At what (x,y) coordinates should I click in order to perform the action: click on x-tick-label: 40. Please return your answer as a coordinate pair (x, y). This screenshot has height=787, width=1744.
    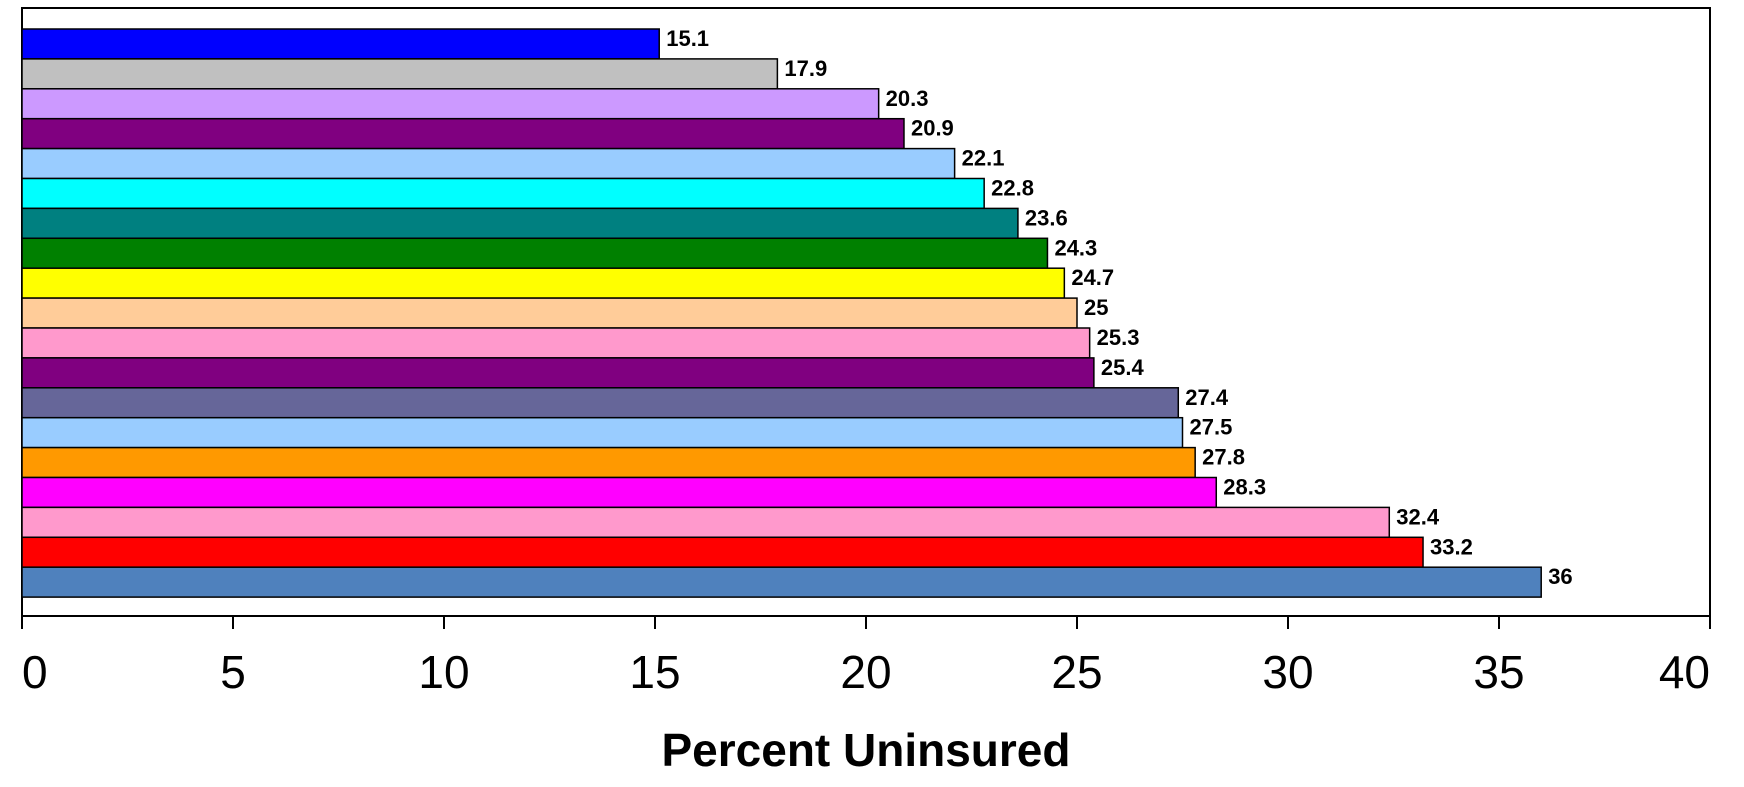
    Looking at the image, I should click on (1684, 672).